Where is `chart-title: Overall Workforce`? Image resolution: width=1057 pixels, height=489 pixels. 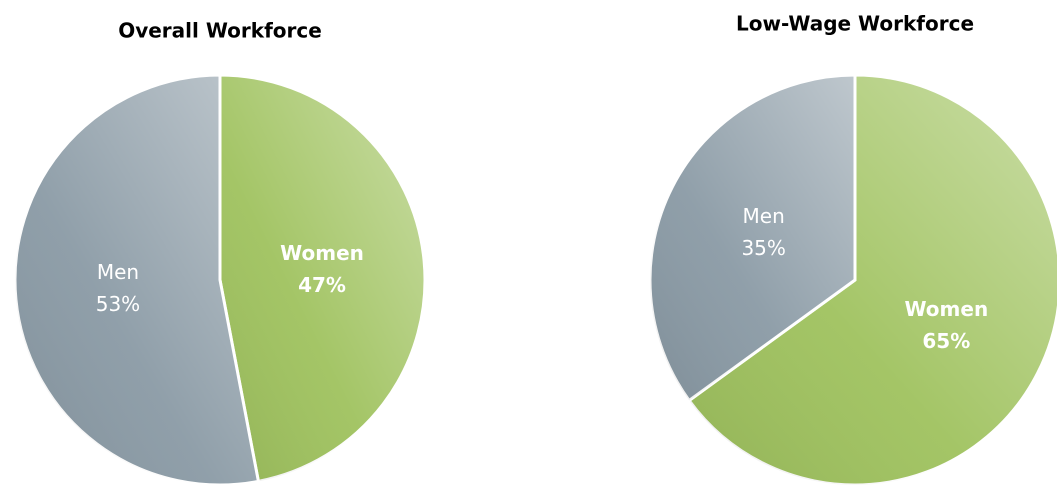
chart-title: Overall Workforce is located at coordinates (220, 31).